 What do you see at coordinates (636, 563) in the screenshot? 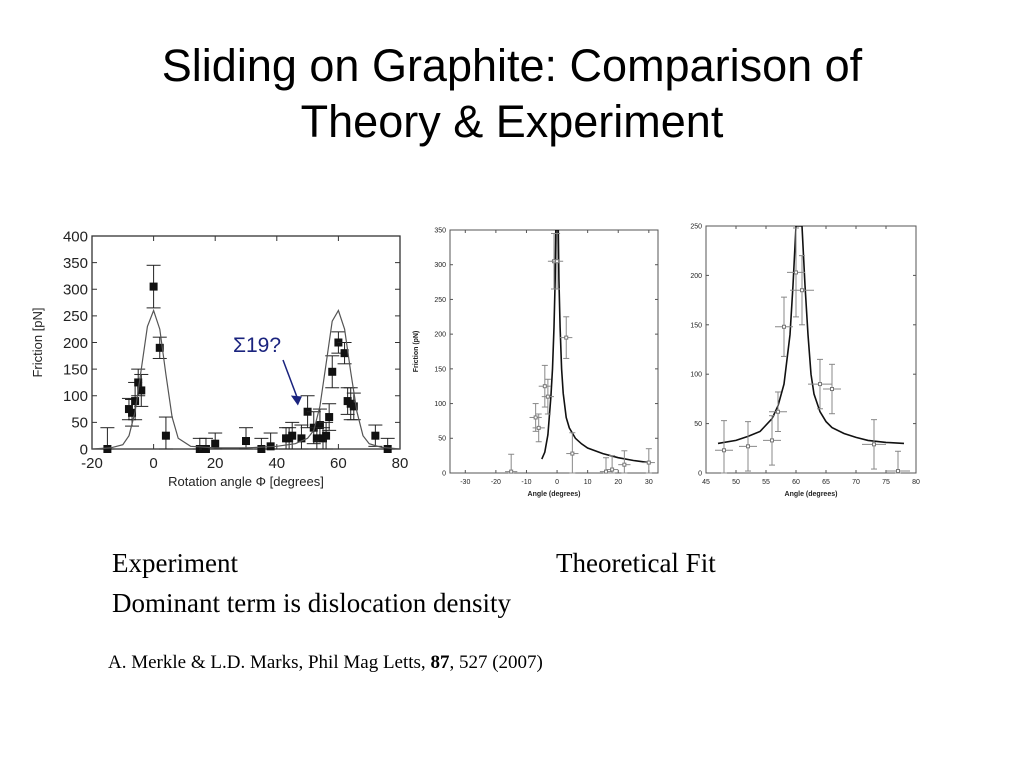
I see `caption-theoretical-fit: Theoretical Fit` at bounding box center [636, 563].